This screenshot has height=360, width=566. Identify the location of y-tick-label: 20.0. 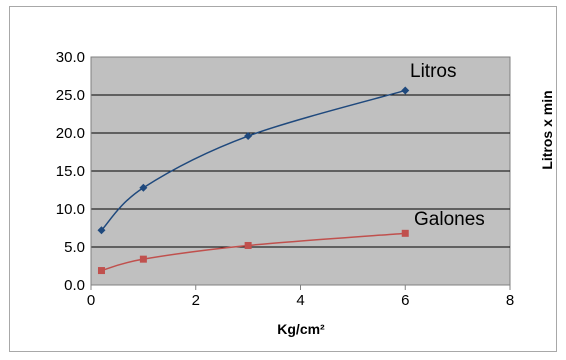
(70, 133).